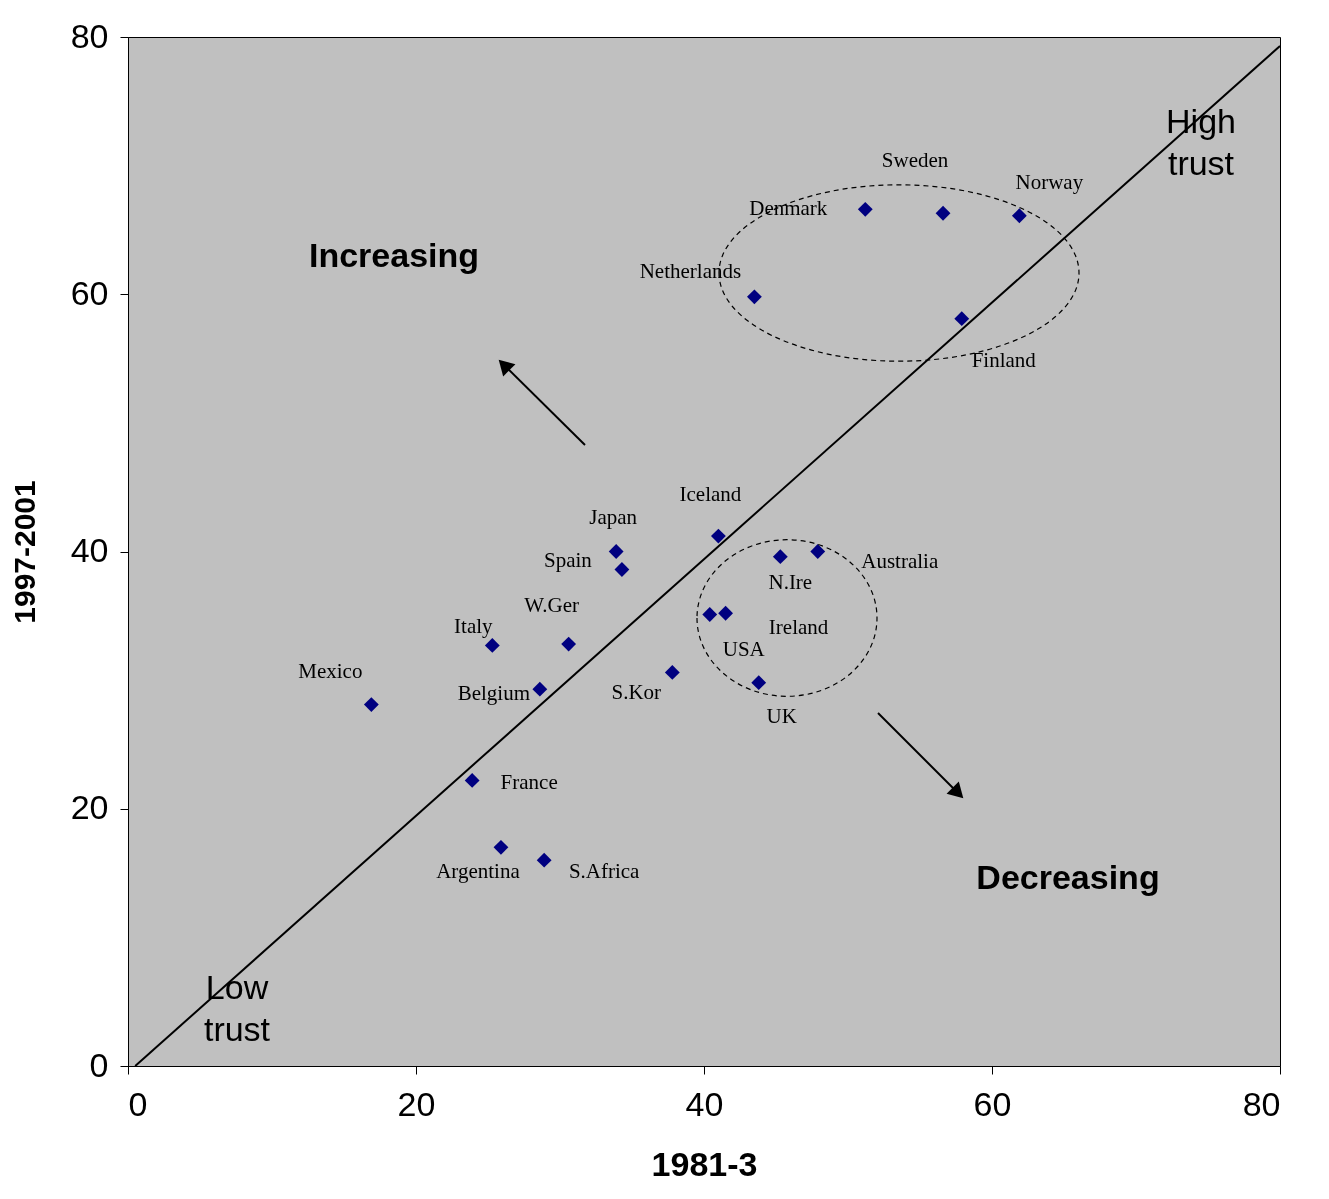 The width and height of the screenshot is (1329, 1199). I want to click on x-tick-label: 20, so click(416, 1103).